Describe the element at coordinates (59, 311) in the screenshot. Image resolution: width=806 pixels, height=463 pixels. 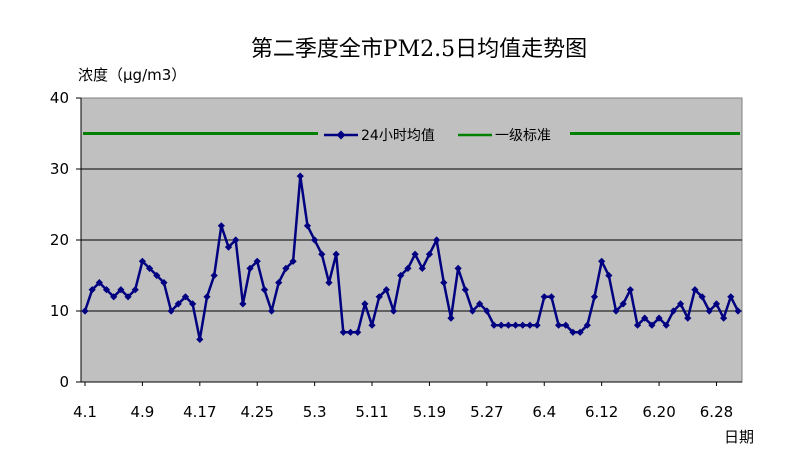
I see `y-tick-label: 10` at that location.